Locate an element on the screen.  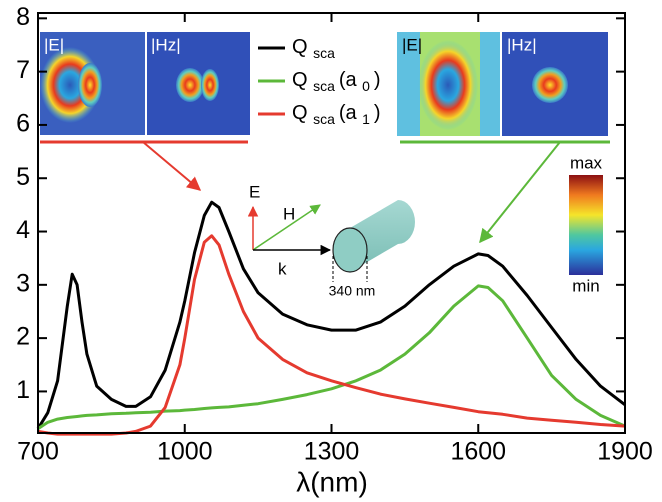
legend-label: Q sca (a 1 ) is located at coordinates (336, 114).